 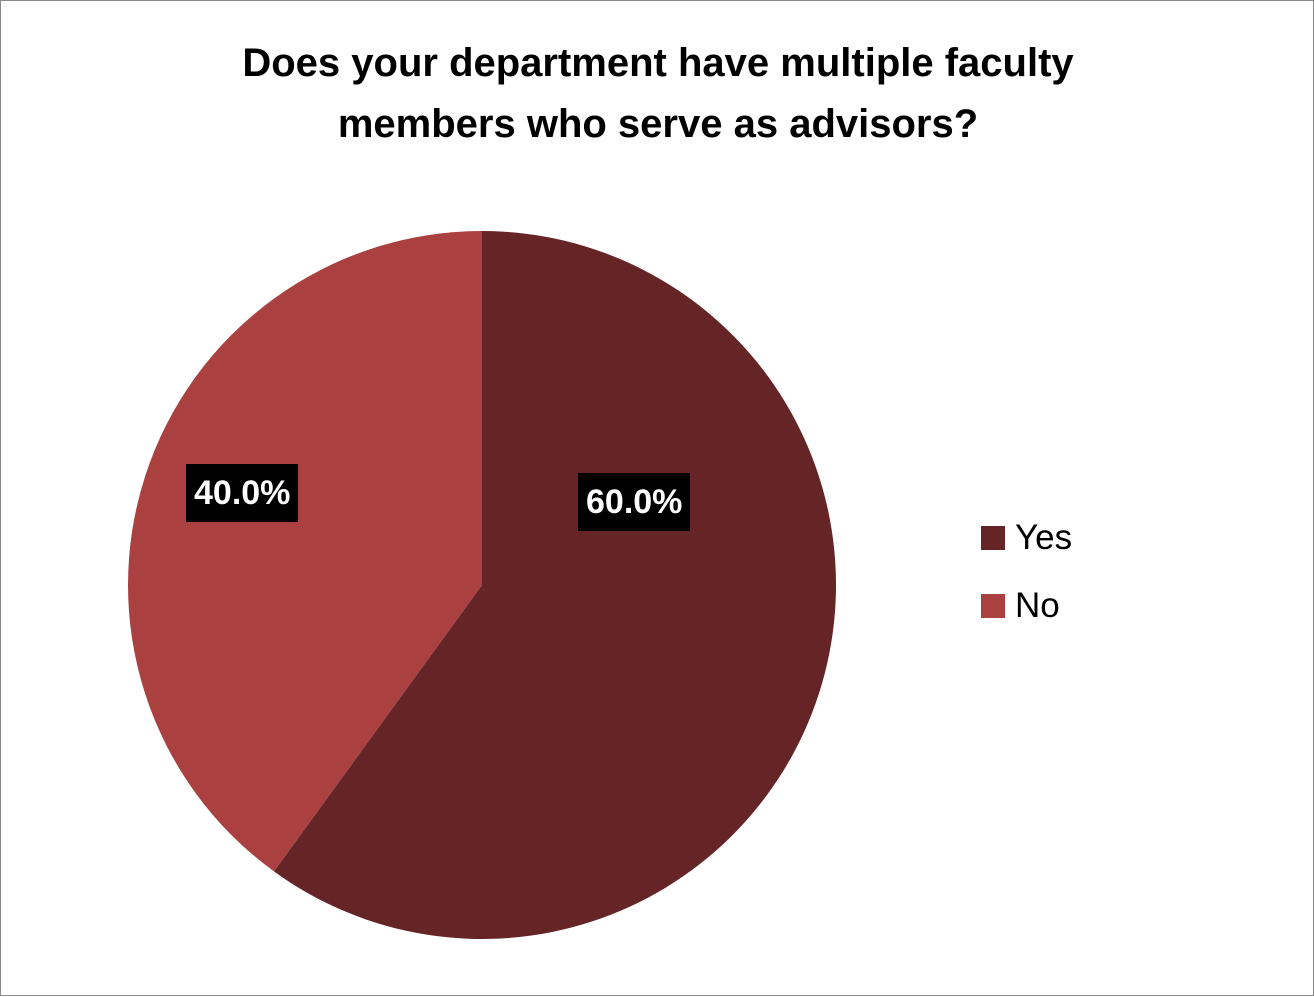 I want to click on legend-swatch-yes, so click(x=993, y=538).